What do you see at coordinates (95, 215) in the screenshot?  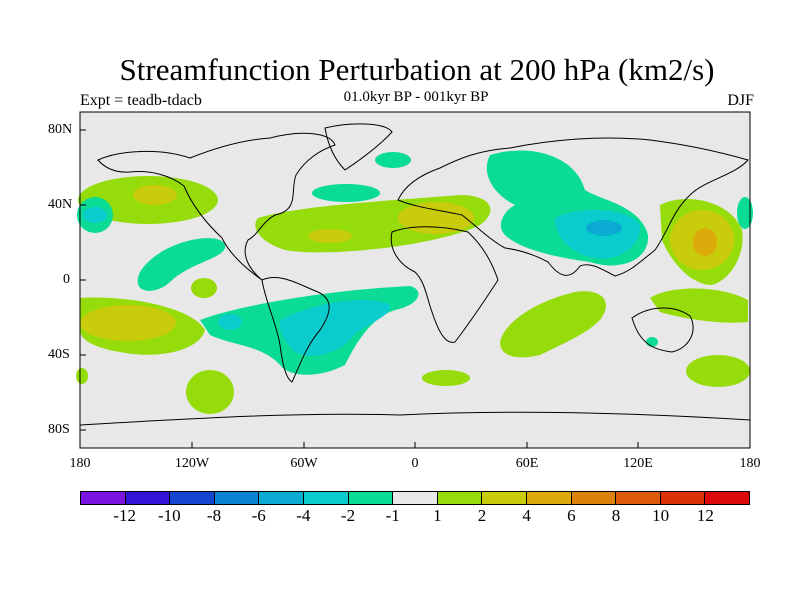 I see `neg2-field-west-pacific` at bounding box center [95, 215].